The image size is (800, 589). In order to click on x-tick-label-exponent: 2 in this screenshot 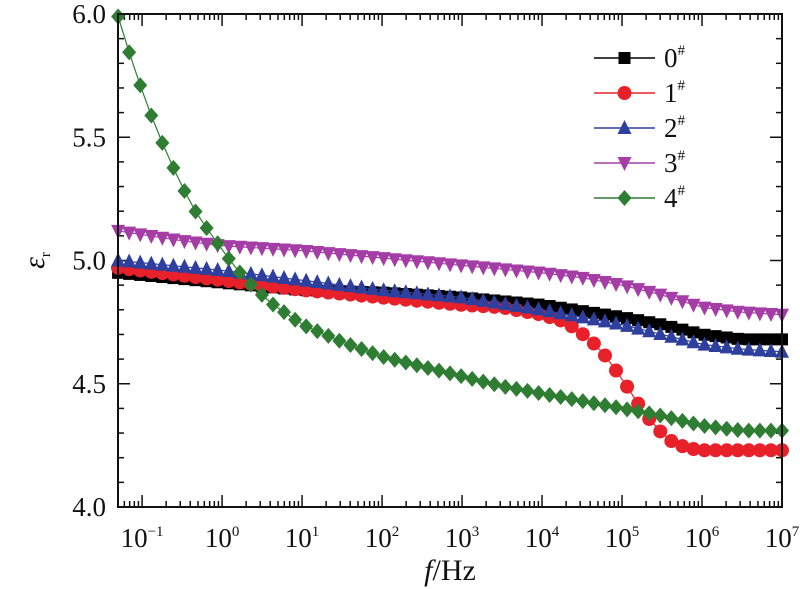, I will do `click(396, 532)`.